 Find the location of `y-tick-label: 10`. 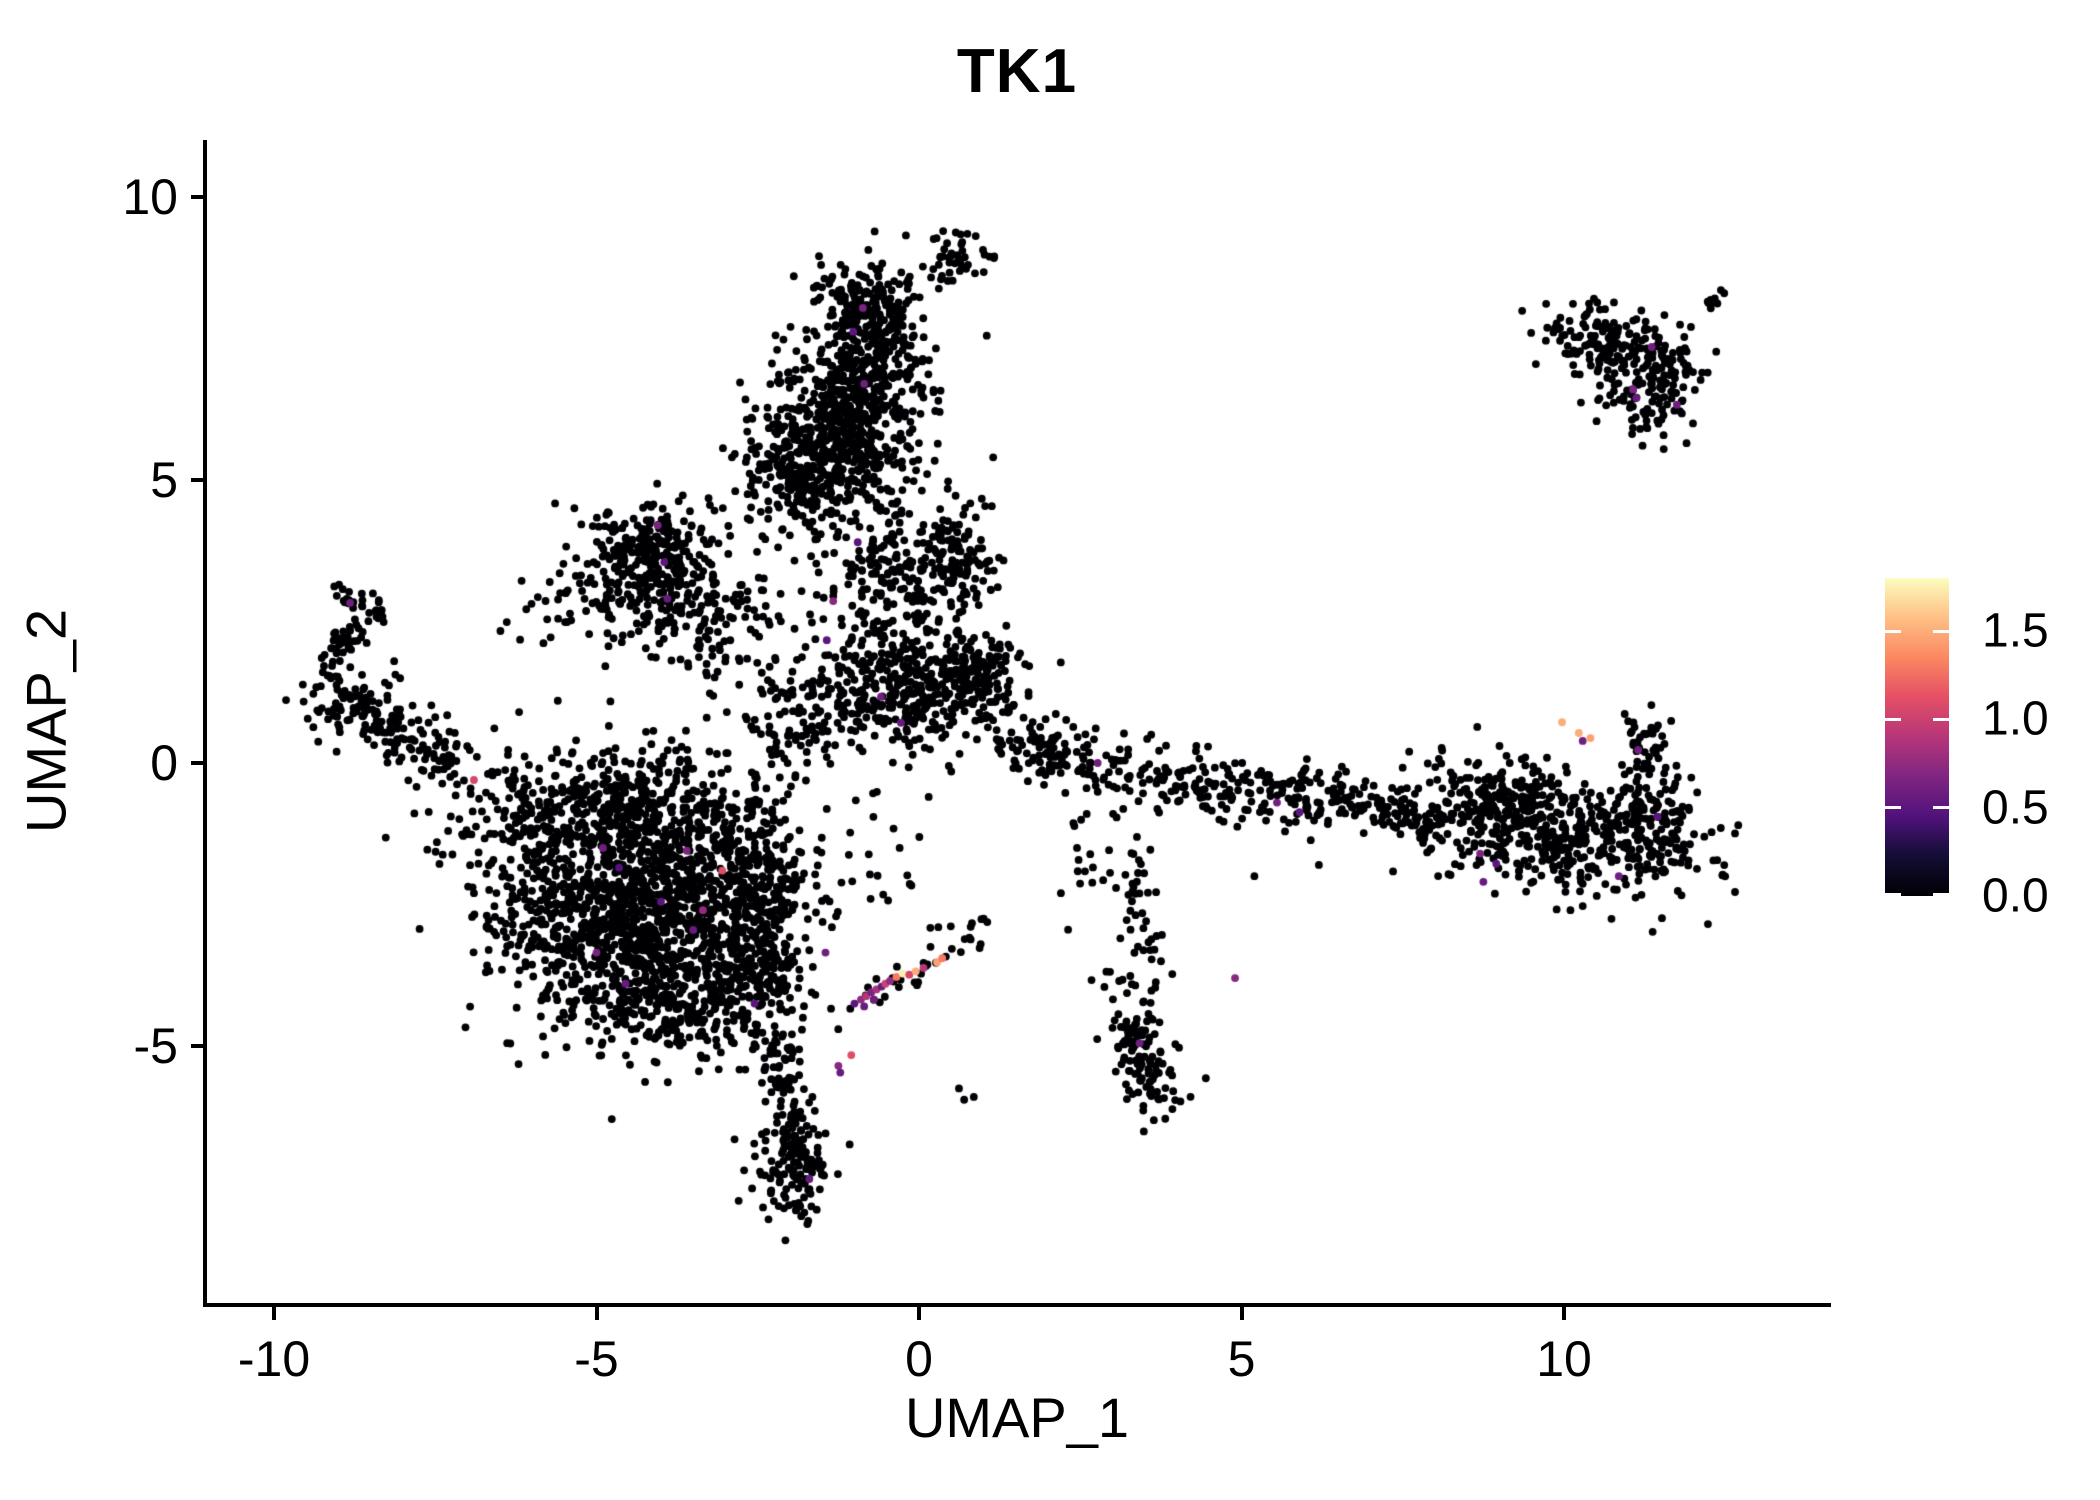

y-tick-label: 10 is located at coordinates (150, 197).